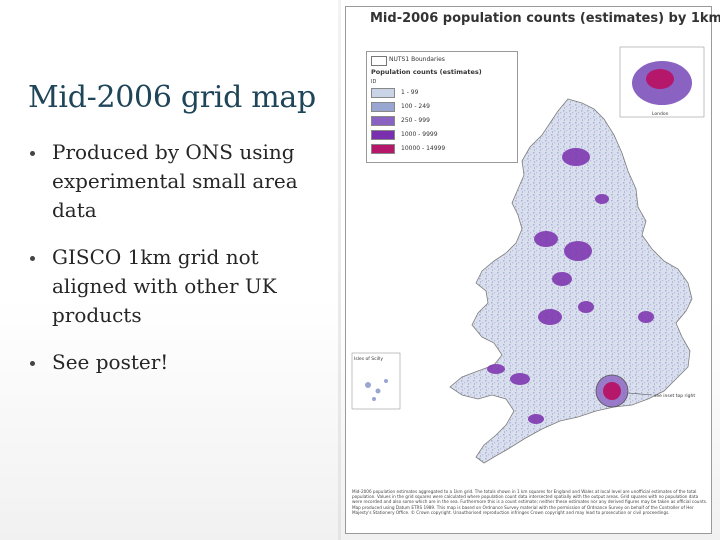 The height and width of the screenshot is (540, 720). What do you see at coordinates (415, 120) in the screenshot?
I see `legend-label: 250 - 999` at bounding box center [415, 120].